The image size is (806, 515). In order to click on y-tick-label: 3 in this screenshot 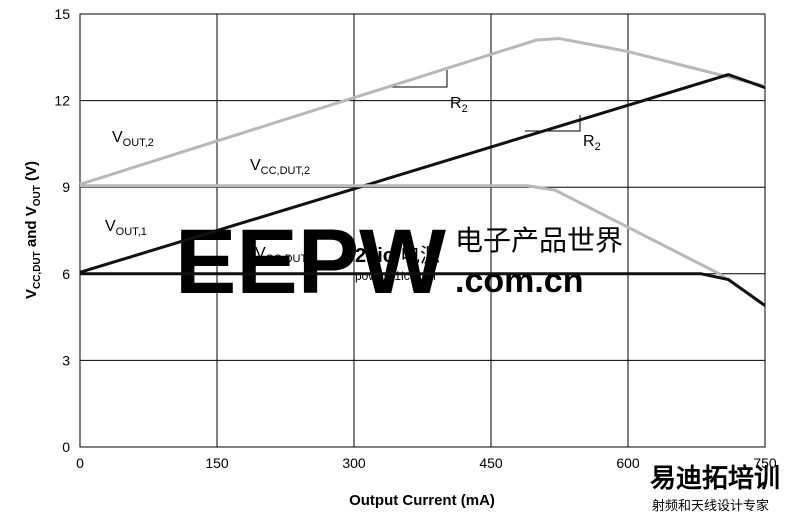, I will do `click(66, 360)`.